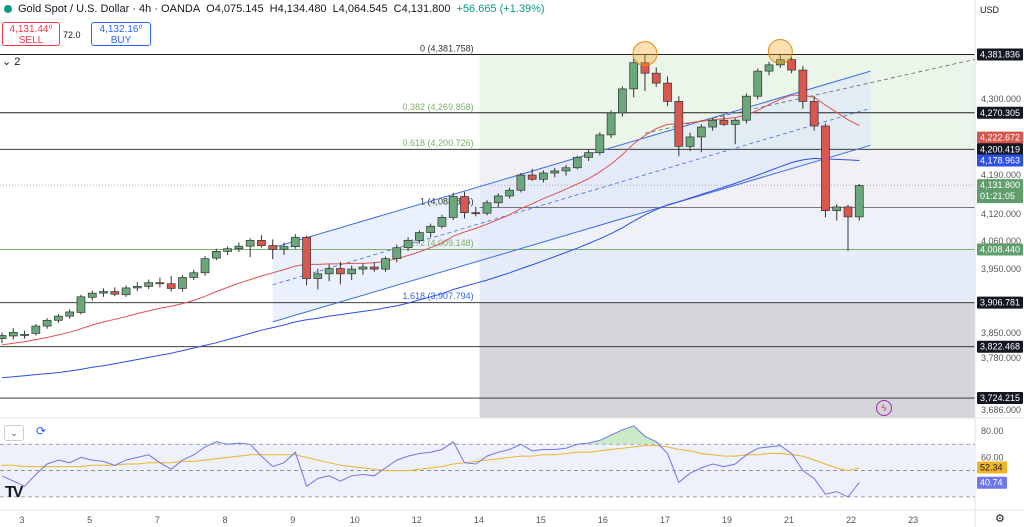 The height and width of the screenshot is (527, 1024). Describe the element at coordinates (431, 458) in the screenshot. I see `rsi-ma-line` at that location.